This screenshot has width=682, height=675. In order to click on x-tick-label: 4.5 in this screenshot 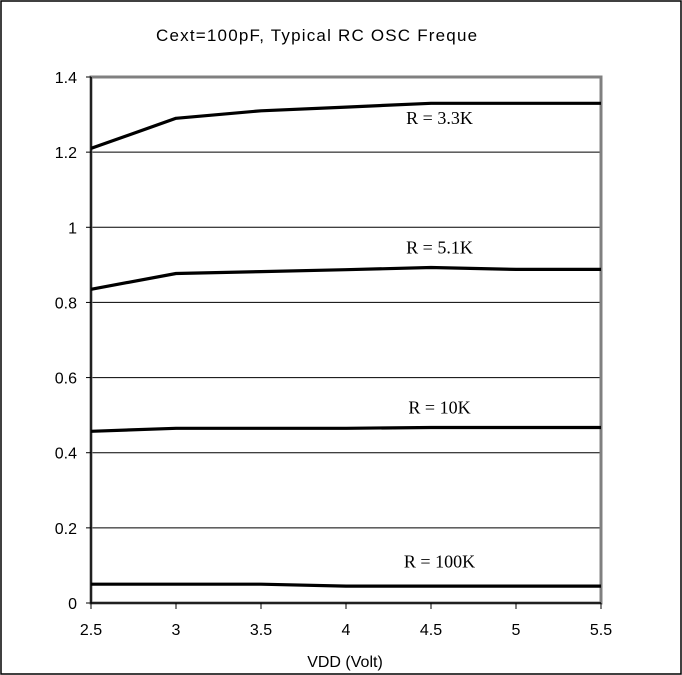, I will do `click(431, 630)`.